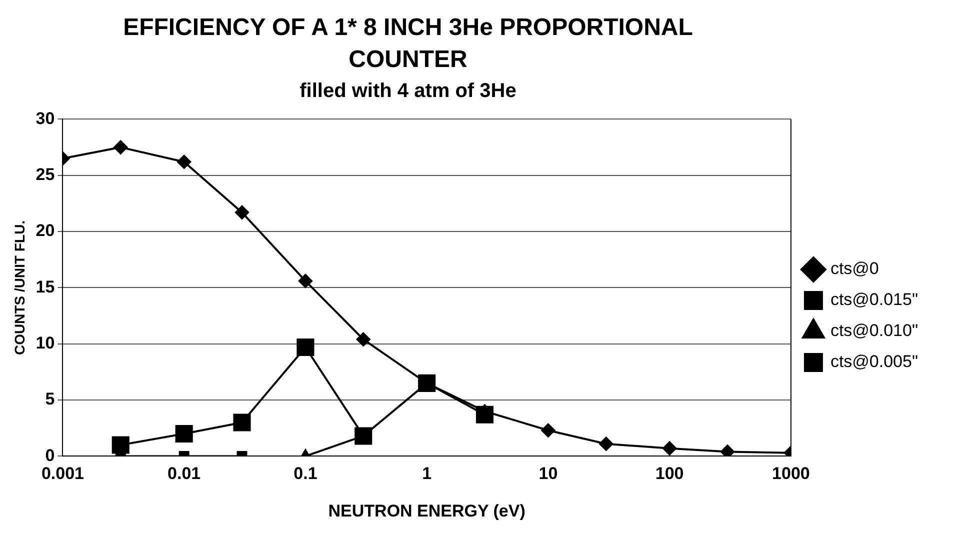 Image resolution: width=958 pixels, height=550 pixels. I want to click on legend-label: cts@0, so click(854, 268).